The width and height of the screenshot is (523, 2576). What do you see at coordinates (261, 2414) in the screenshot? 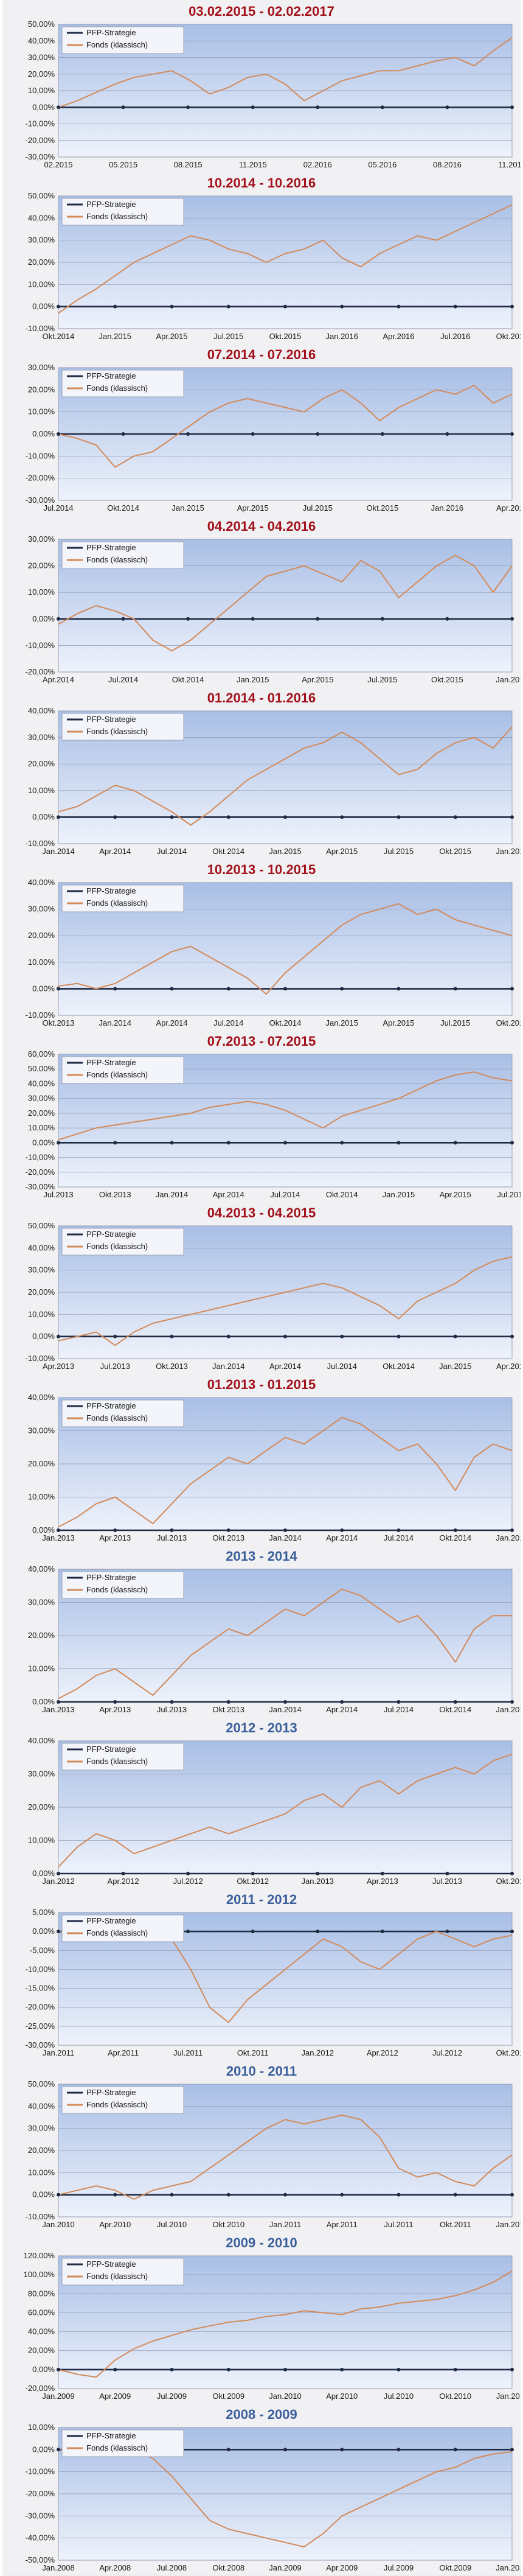
I see `chart-title: 2008 - 2009` at bounding box center [261, 2414].